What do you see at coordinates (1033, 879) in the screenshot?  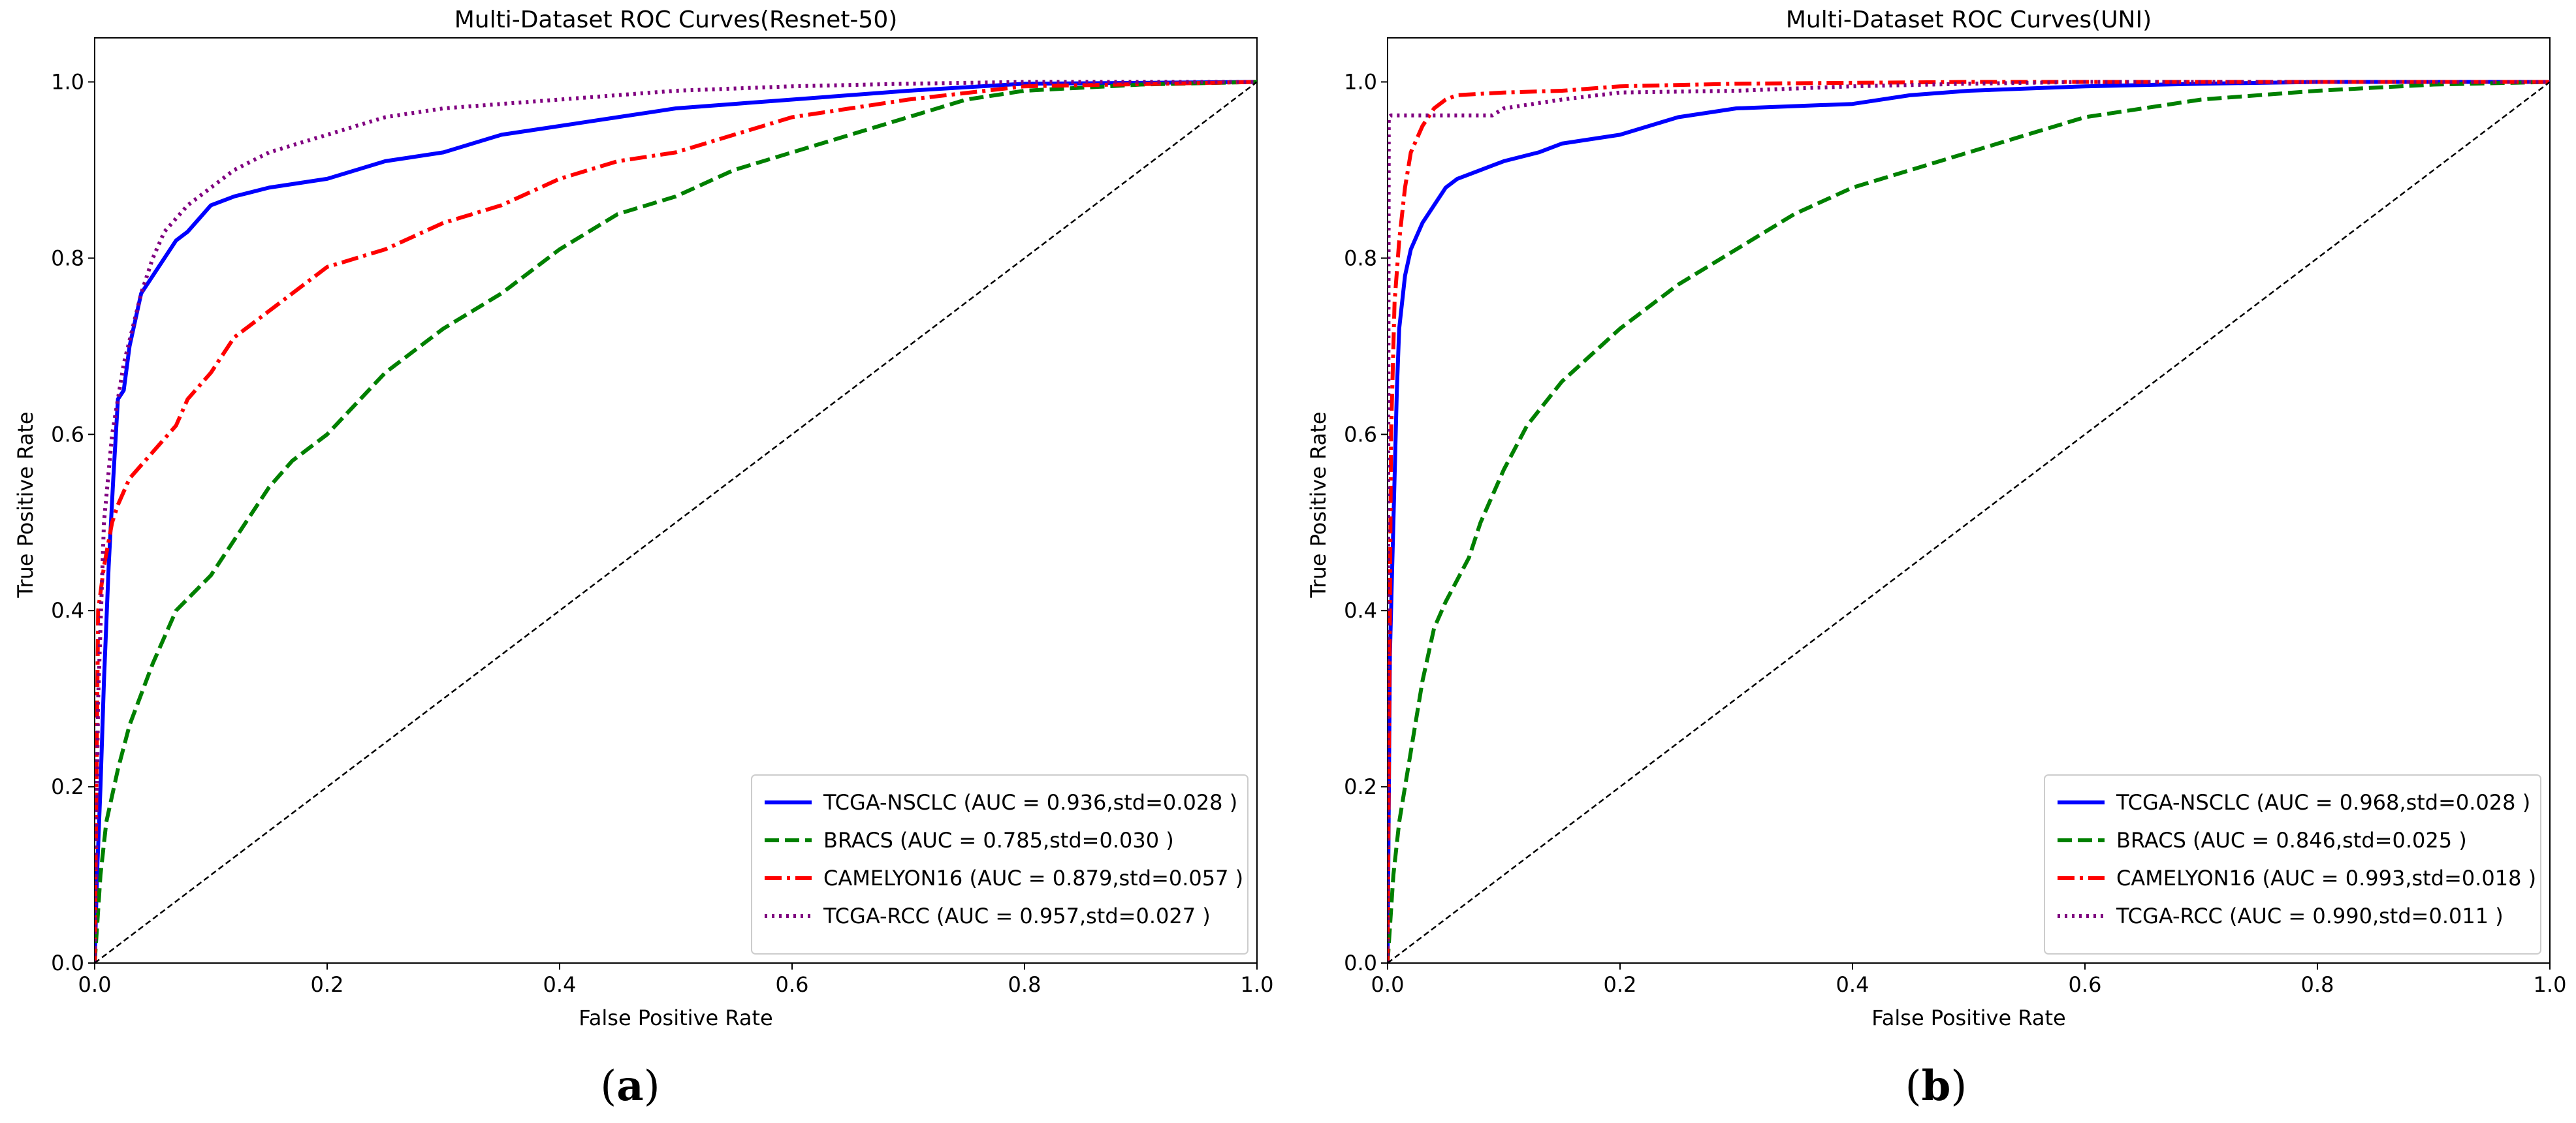 I see `legend-label-camelyon16: CAMELYON16 (AUC = 0.879,std=0.057 )` at bounding box center [1033, 879].